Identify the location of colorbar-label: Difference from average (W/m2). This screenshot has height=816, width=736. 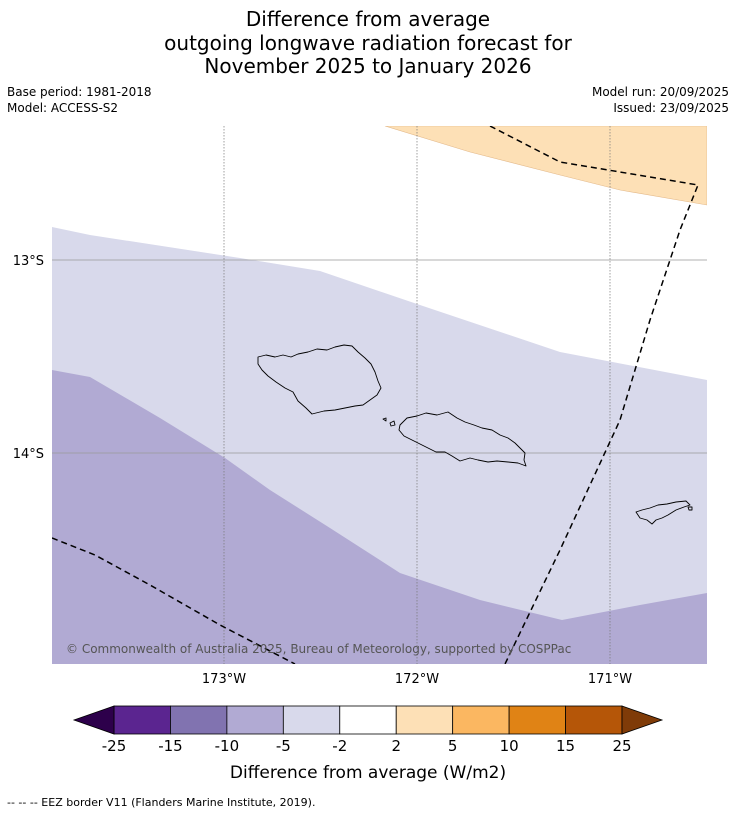
(368, 773).